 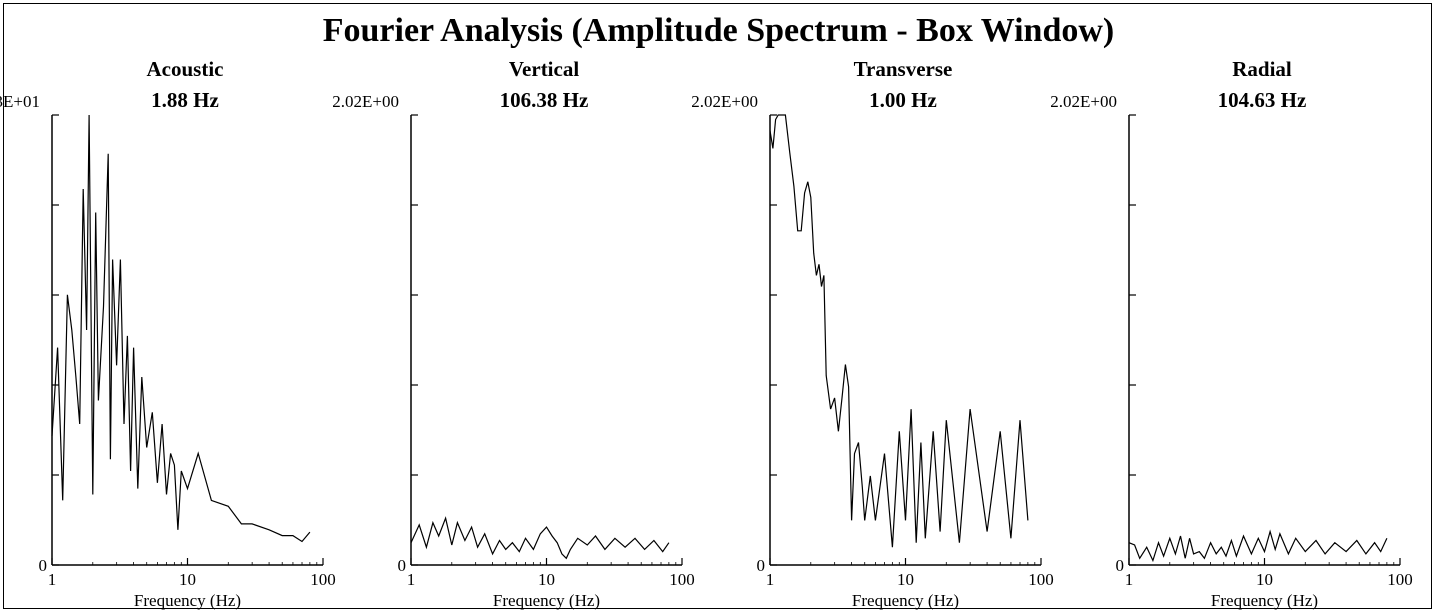 What do you see at coordinates (905, 579) in the screenshot?
I see `transverse-x-tick-label: 10` at bounding box center [905, 579].